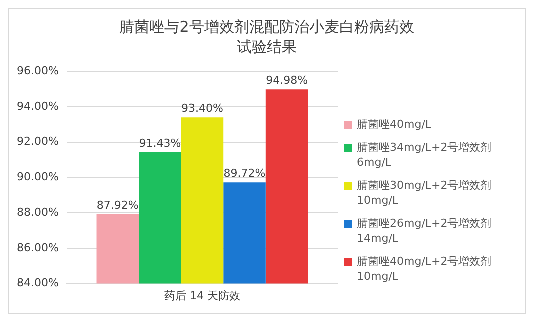 The height and width of the screenshot is (326, 538). Describe the element at coordinates (117, 205) in the screenshot. I see `data-label: 87.92%` at that location.